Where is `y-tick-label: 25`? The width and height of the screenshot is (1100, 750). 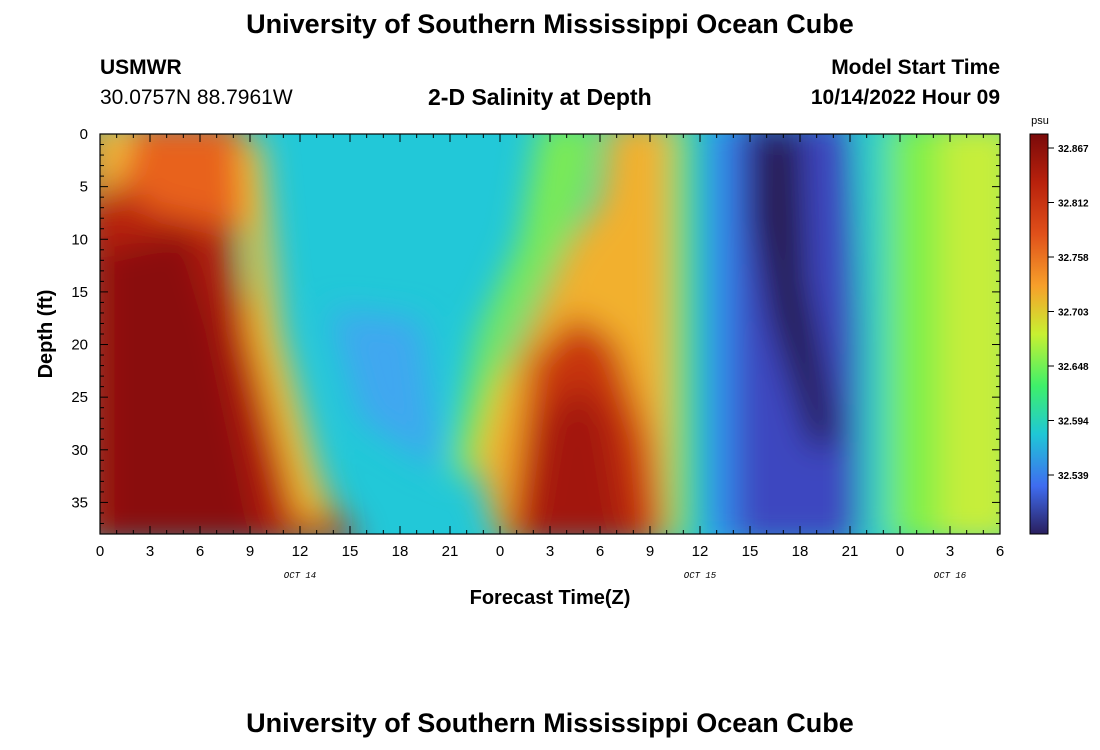 y-tick-label: 25 is located at coordinates (79, 397).